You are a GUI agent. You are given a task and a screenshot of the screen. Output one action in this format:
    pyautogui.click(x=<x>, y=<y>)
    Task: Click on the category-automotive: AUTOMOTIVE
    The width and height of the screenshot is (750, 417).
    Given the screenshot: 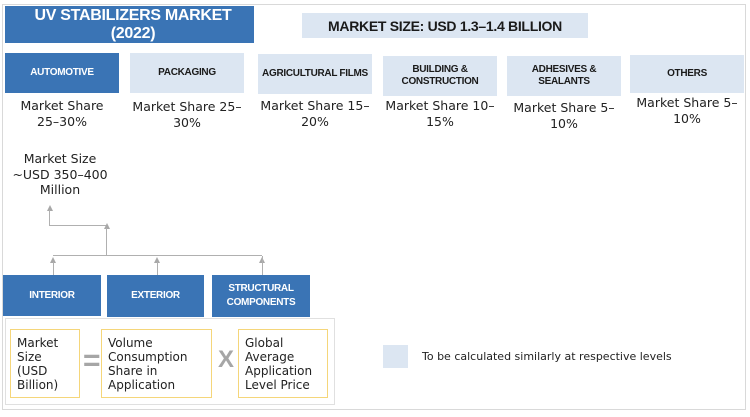 What is the action you would take?
    pyautogui.click(x=62, y=73)
    